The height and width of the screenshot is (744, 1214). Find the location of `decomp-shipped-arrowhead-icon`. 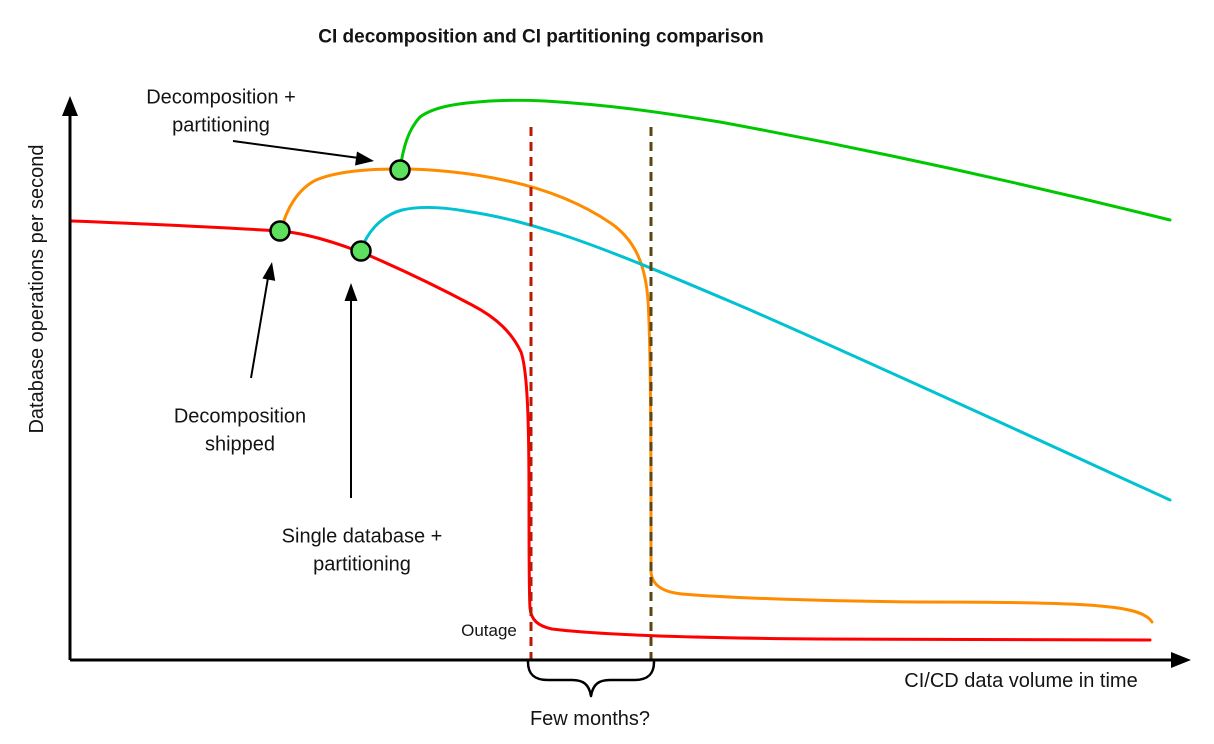

decomp-shipped-arrowhead-icon is located at coordinates (269, 271).